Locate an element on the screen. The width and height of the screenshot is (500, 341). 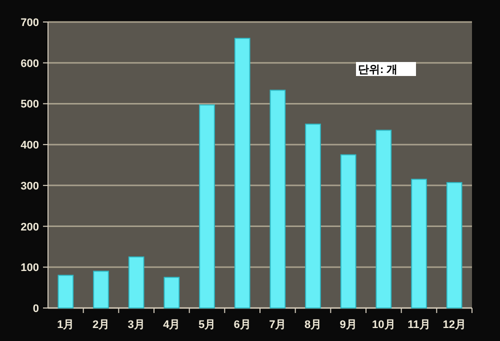
x-tick-label: 4月 is located at coordinates (171, 325).